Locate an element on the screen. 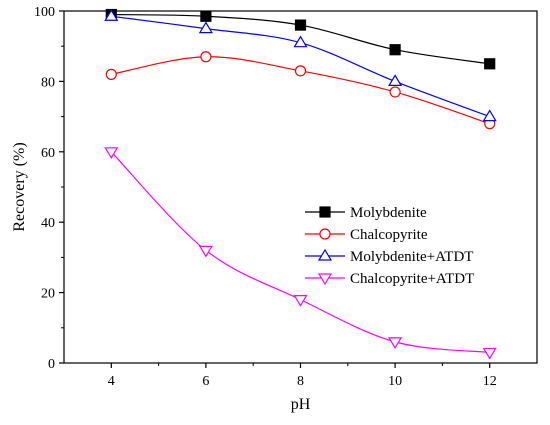 This screenshot has height=425, width=550. legend-marker-molybdenite is located at coordinates (325, 212).